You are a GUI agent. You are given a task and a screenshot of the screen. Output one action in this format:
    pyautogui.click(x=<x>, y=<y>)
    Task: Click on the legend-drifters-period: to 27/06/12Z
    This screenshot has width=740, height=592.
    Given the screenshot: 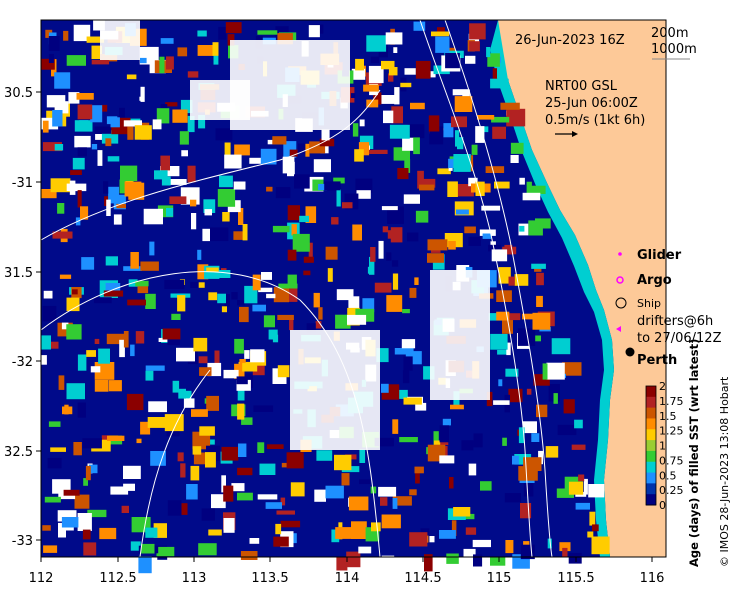 What is the action you would take?
    pyautogui.click(x=679, y=338)
    